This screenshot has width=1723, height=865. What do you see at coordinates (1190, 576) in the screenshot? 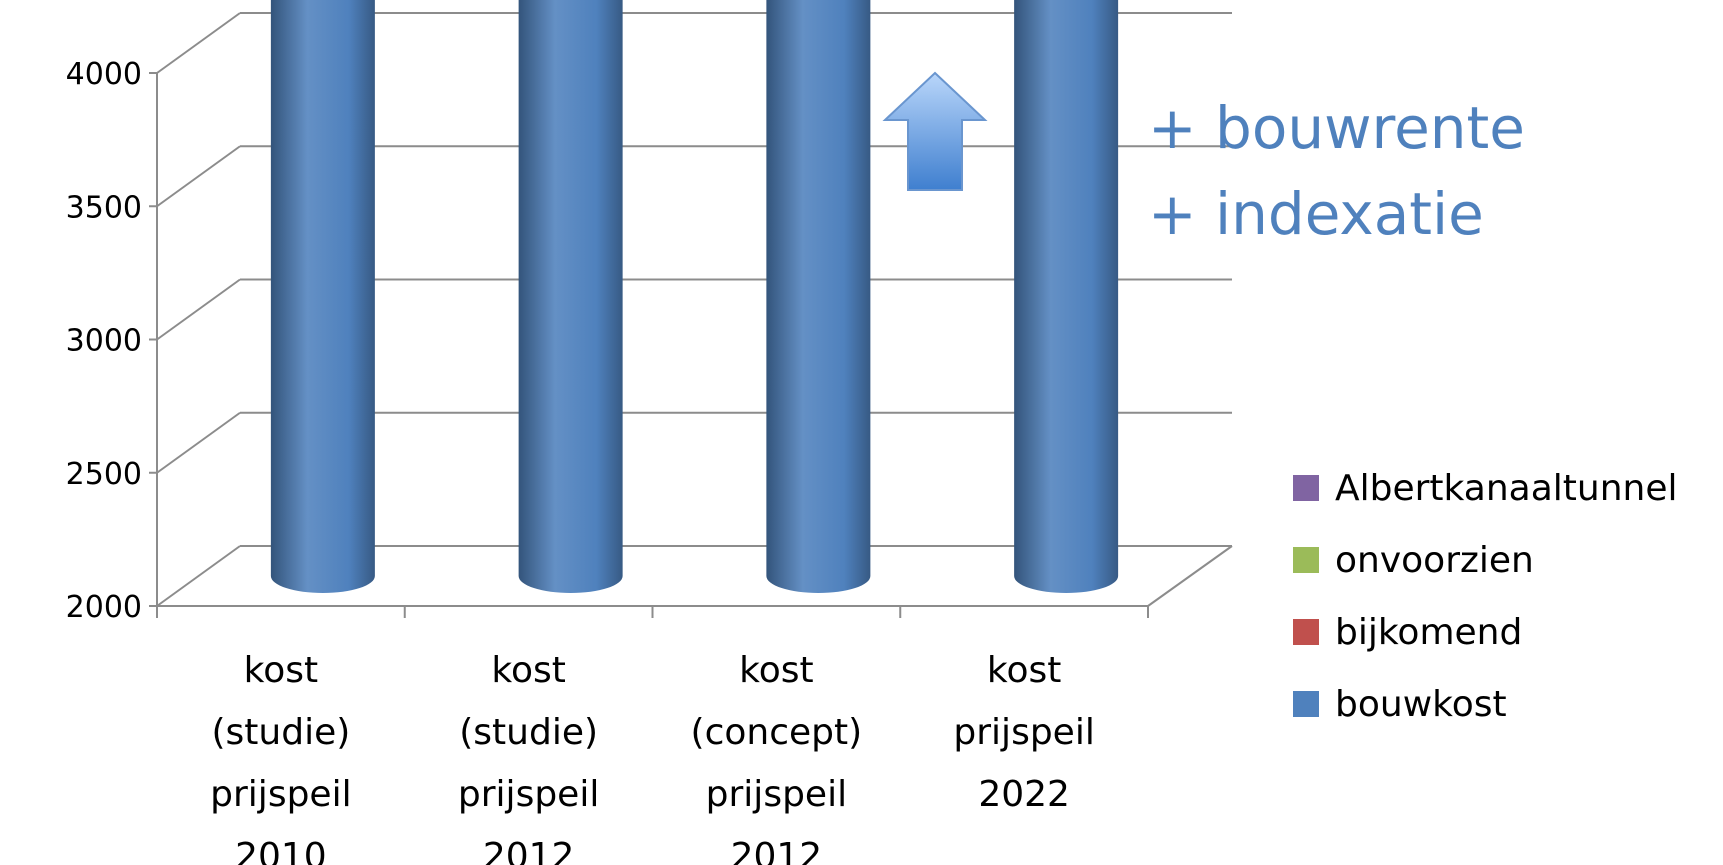
I see `floor-edge-right` at bounding box center [1190, 576].